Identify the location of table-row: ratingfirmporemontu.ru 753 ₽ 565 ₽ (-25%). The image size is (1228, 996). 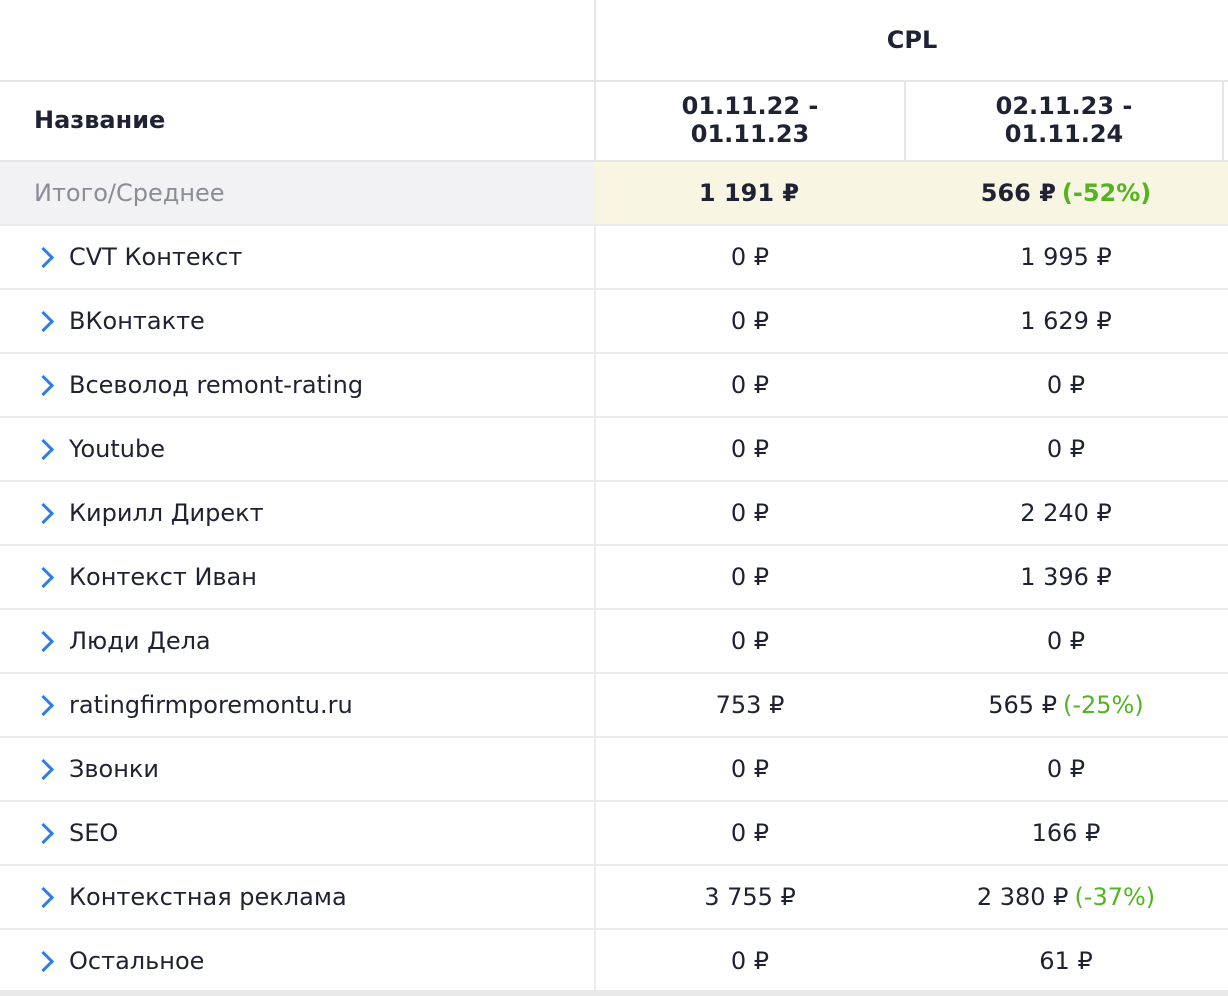
(614, 706).